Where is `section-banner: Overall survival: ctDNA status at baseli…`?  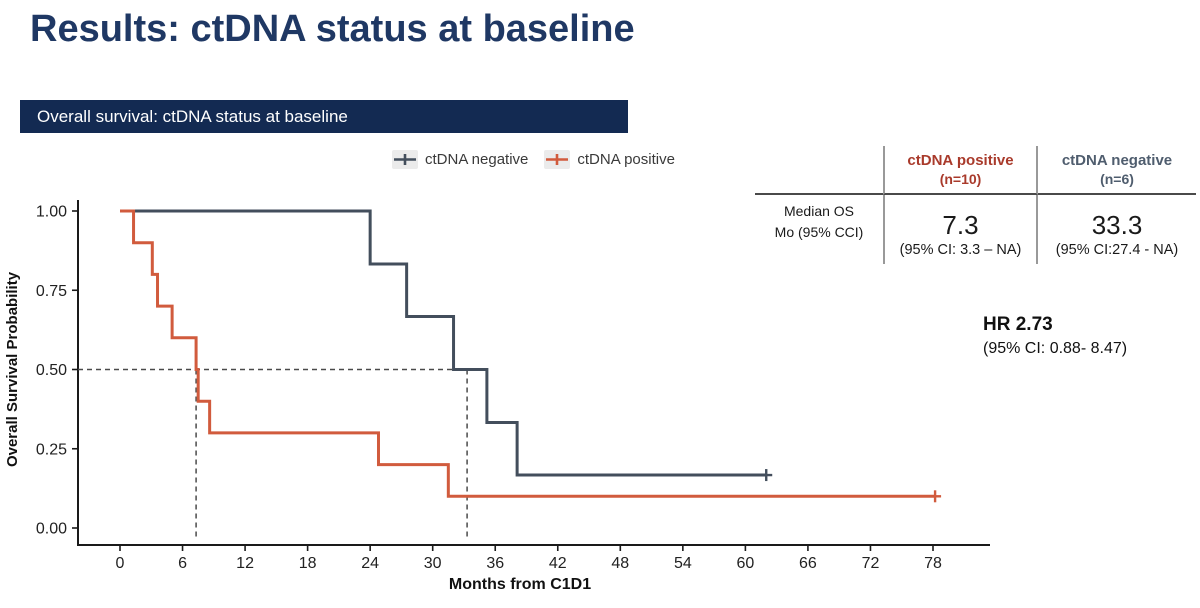
section-banner: Overall survival: ctDNA status at baseli… is located at coordinates (324, 116).